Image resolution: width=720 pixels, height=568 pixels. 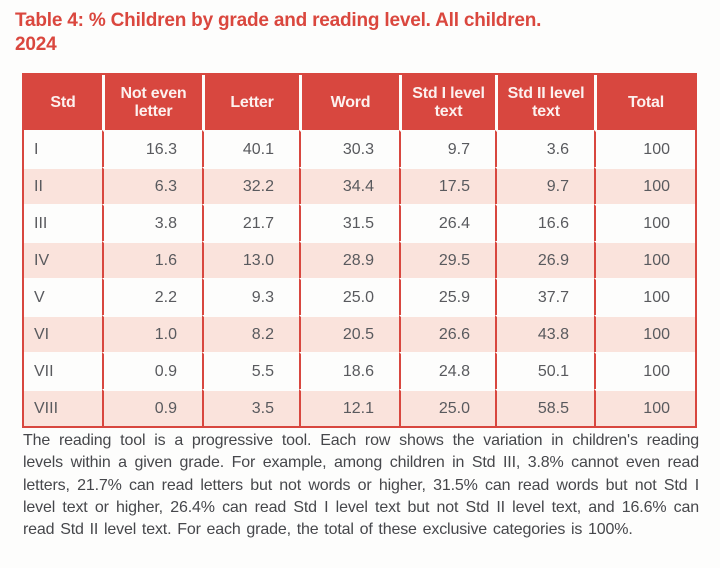 What do you see at coordinates (250, 102) in the screenshot?
I see `column-header-letter: Letter` at bounding box center [250, 102].